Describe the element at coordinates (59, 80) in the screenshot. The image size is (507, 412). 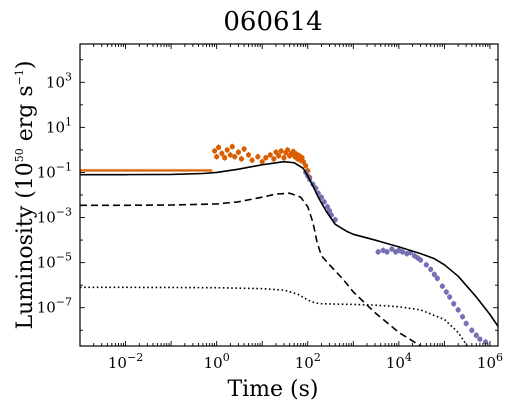
I see `y-tick-label: 10³` at that location.